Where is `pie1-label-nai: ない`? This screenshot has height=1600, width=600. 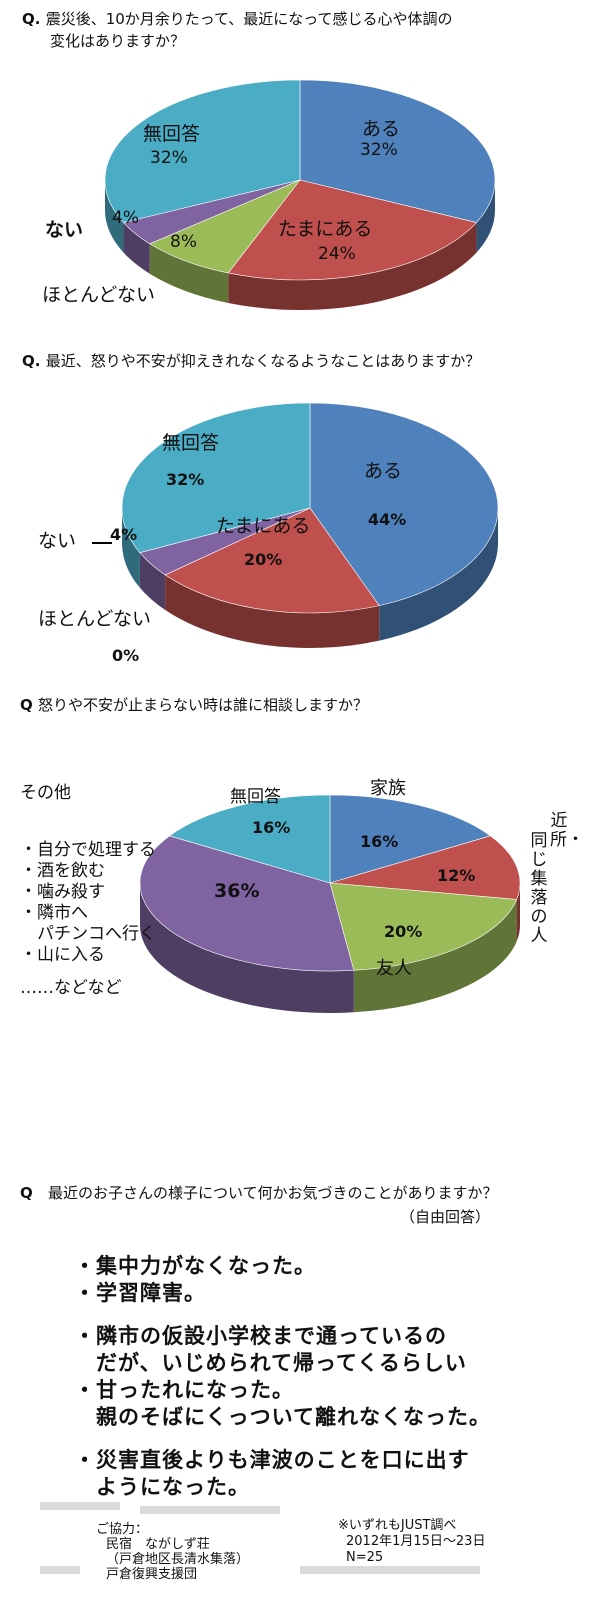 pie1-label-nai: ない is located at coordinates (64, 230).